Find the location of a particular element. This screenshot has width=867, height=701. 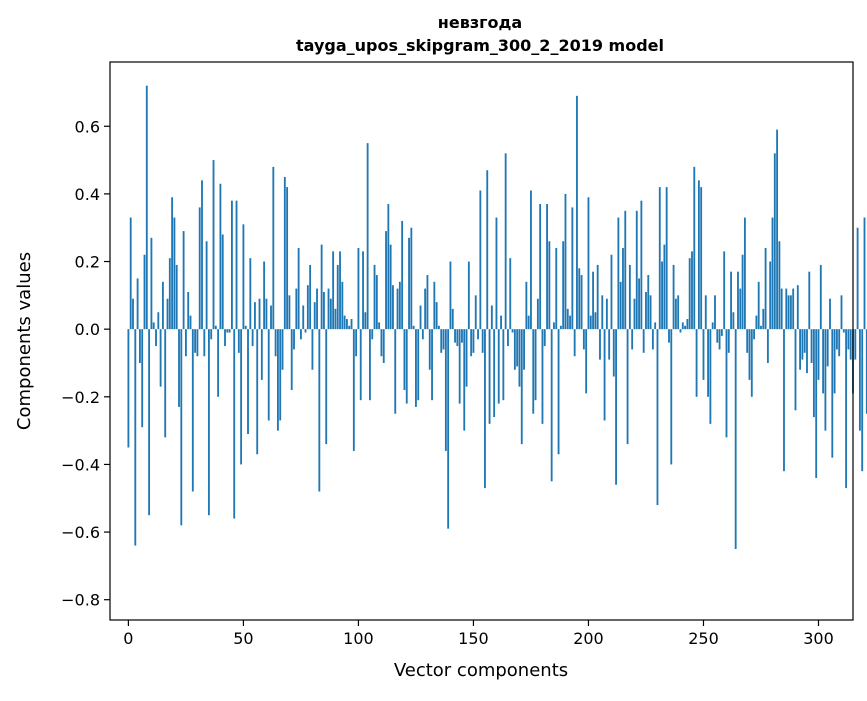

y-tick-label: 0.2 is located at coordinates (87, 262).